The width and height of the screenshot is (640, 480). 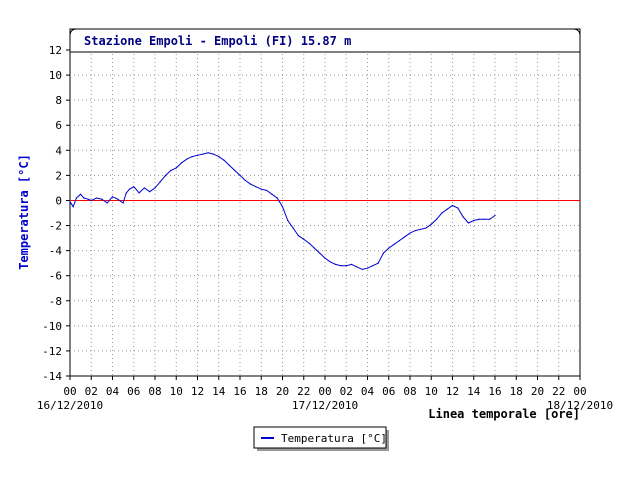 What do you see at coordinates (431, 391) in the screenshot?
I see `x-tick-label: 10` at bounding box center [431, 391].